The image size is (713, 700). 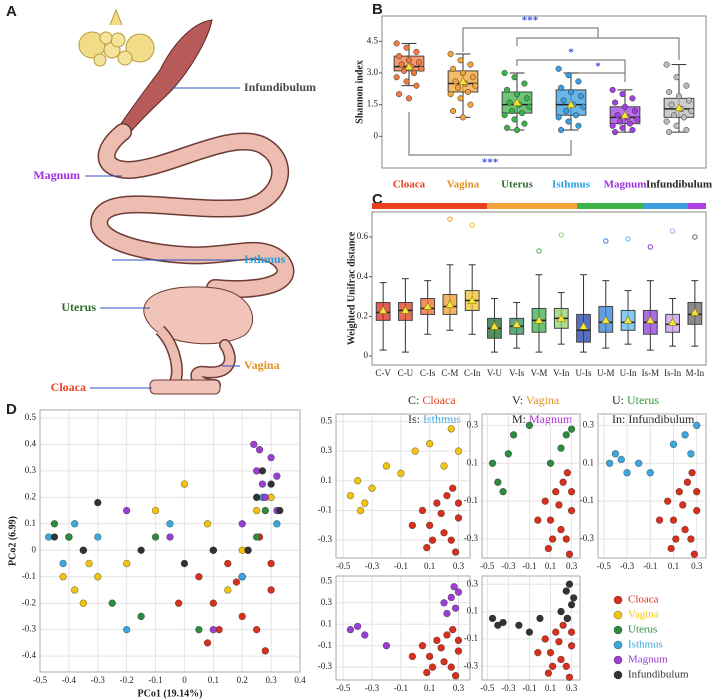 I want to click on legend-abbr: Is:, so click(x=414, y=419).